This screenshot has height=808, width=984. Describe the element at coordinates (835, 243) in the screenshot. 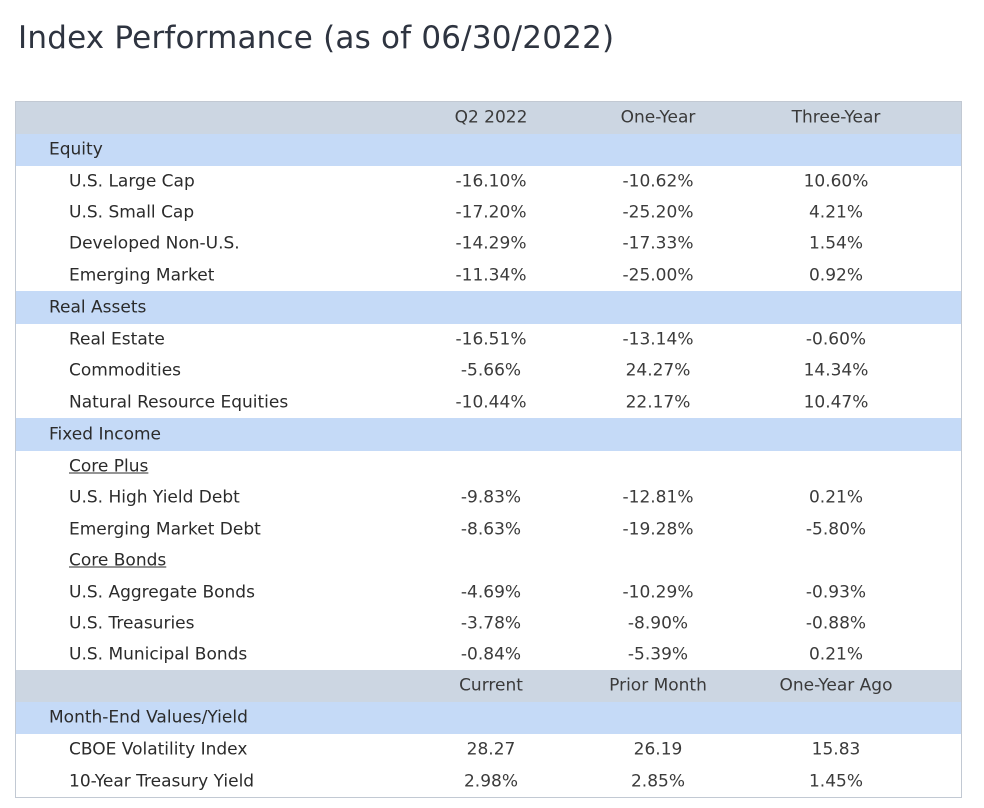

I see `cell-three-year: 1.54%` at that location.